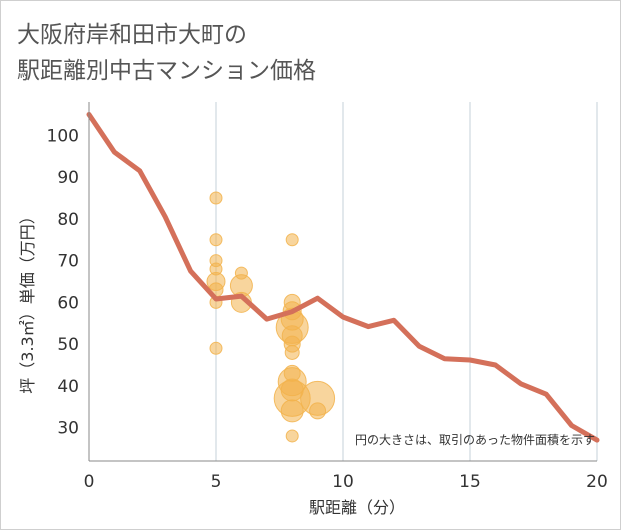 The height and width of the screenshot is (530, 621). What do you see at coordinates (166, 71) in the screenshot?
I see `chart-title-line-2: 駅距離別中古マンション価格` at bounding box center [166, 71].